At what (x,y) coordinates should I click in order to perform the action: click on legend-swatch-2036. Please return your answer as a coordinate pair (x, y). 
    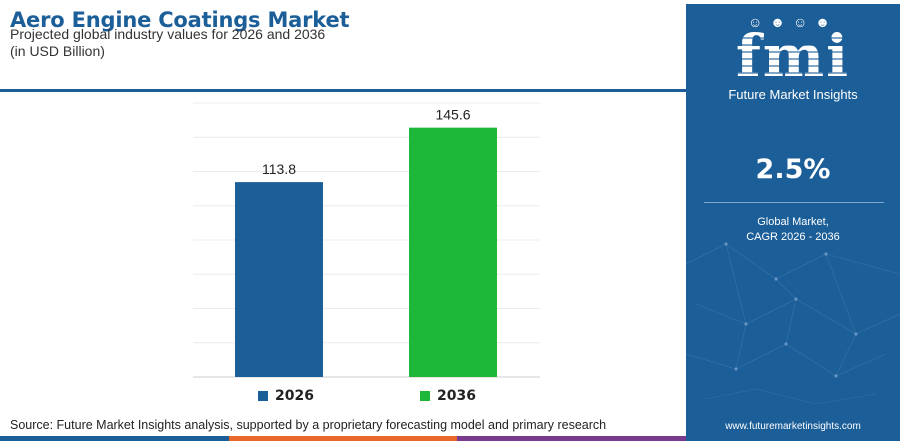
    Looking at the image, I should click on (425, 396).